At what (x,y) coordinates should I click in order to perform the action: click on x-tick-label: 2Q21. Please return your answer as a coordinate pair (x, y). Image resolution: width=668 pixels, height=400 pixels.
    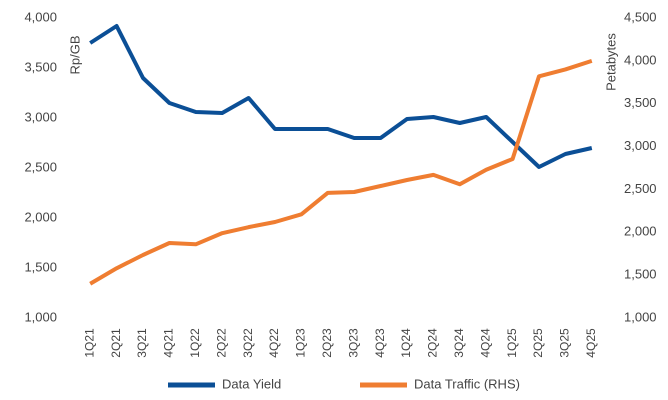
    Looking at the image, I should click on (116, 343).